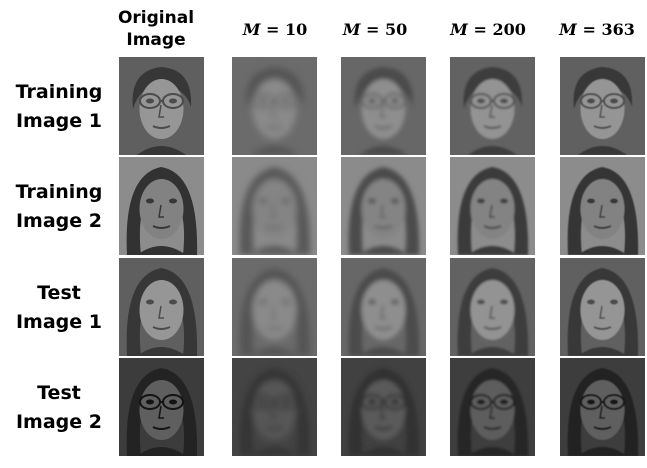  Describe the element at coordinates (274, 206) in the screenshot. I see `face-image-row2-m10` at that location.